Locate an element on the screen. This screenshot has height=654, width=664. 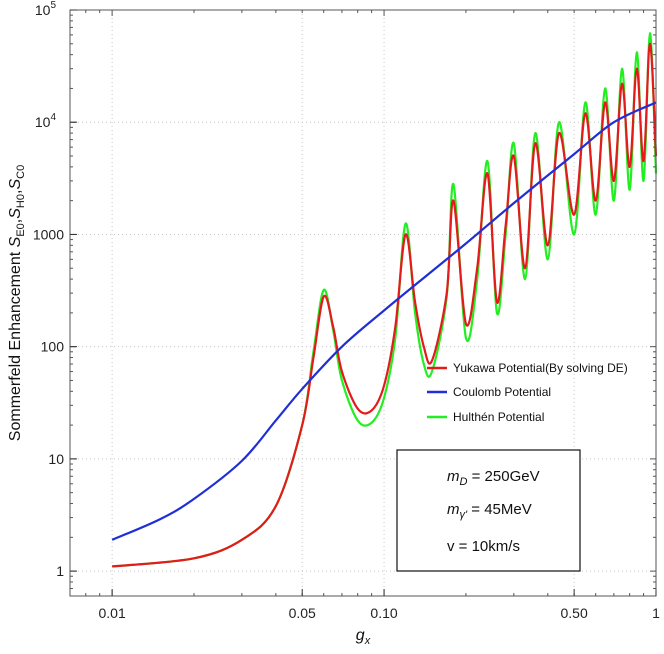
x-tick-label: 0.01 is located at coordinates (111, 613).